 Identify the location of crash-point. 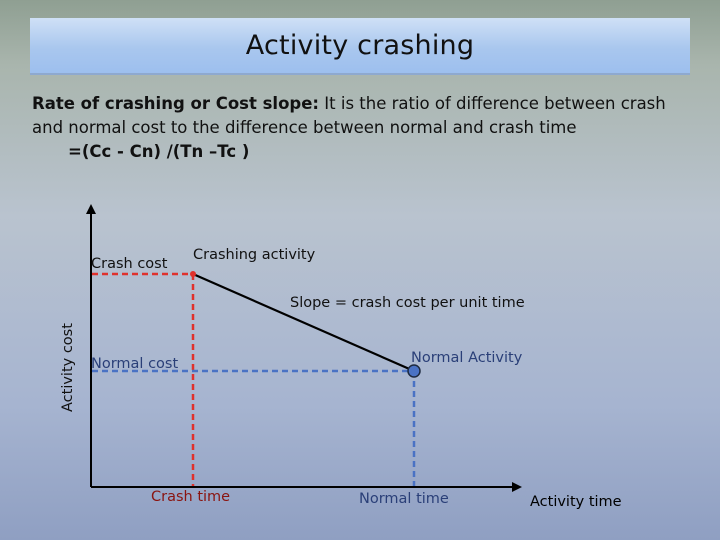
(193, 274).